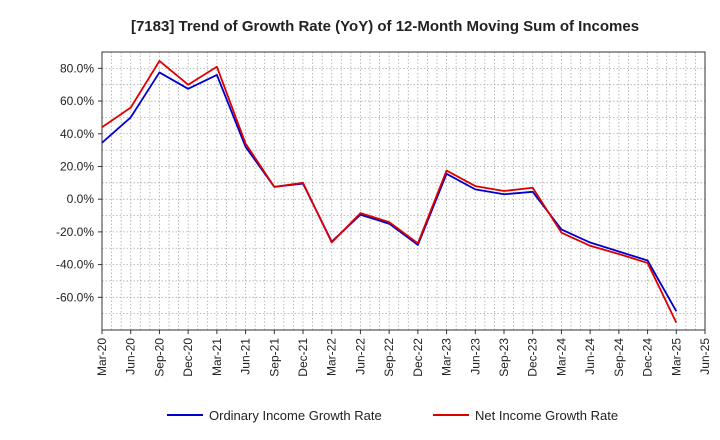 The image size is (720, 440). Describe the element at coordinates (77, 166) in the screenshot. I see `y-tick-label: 20.0%` at that location.